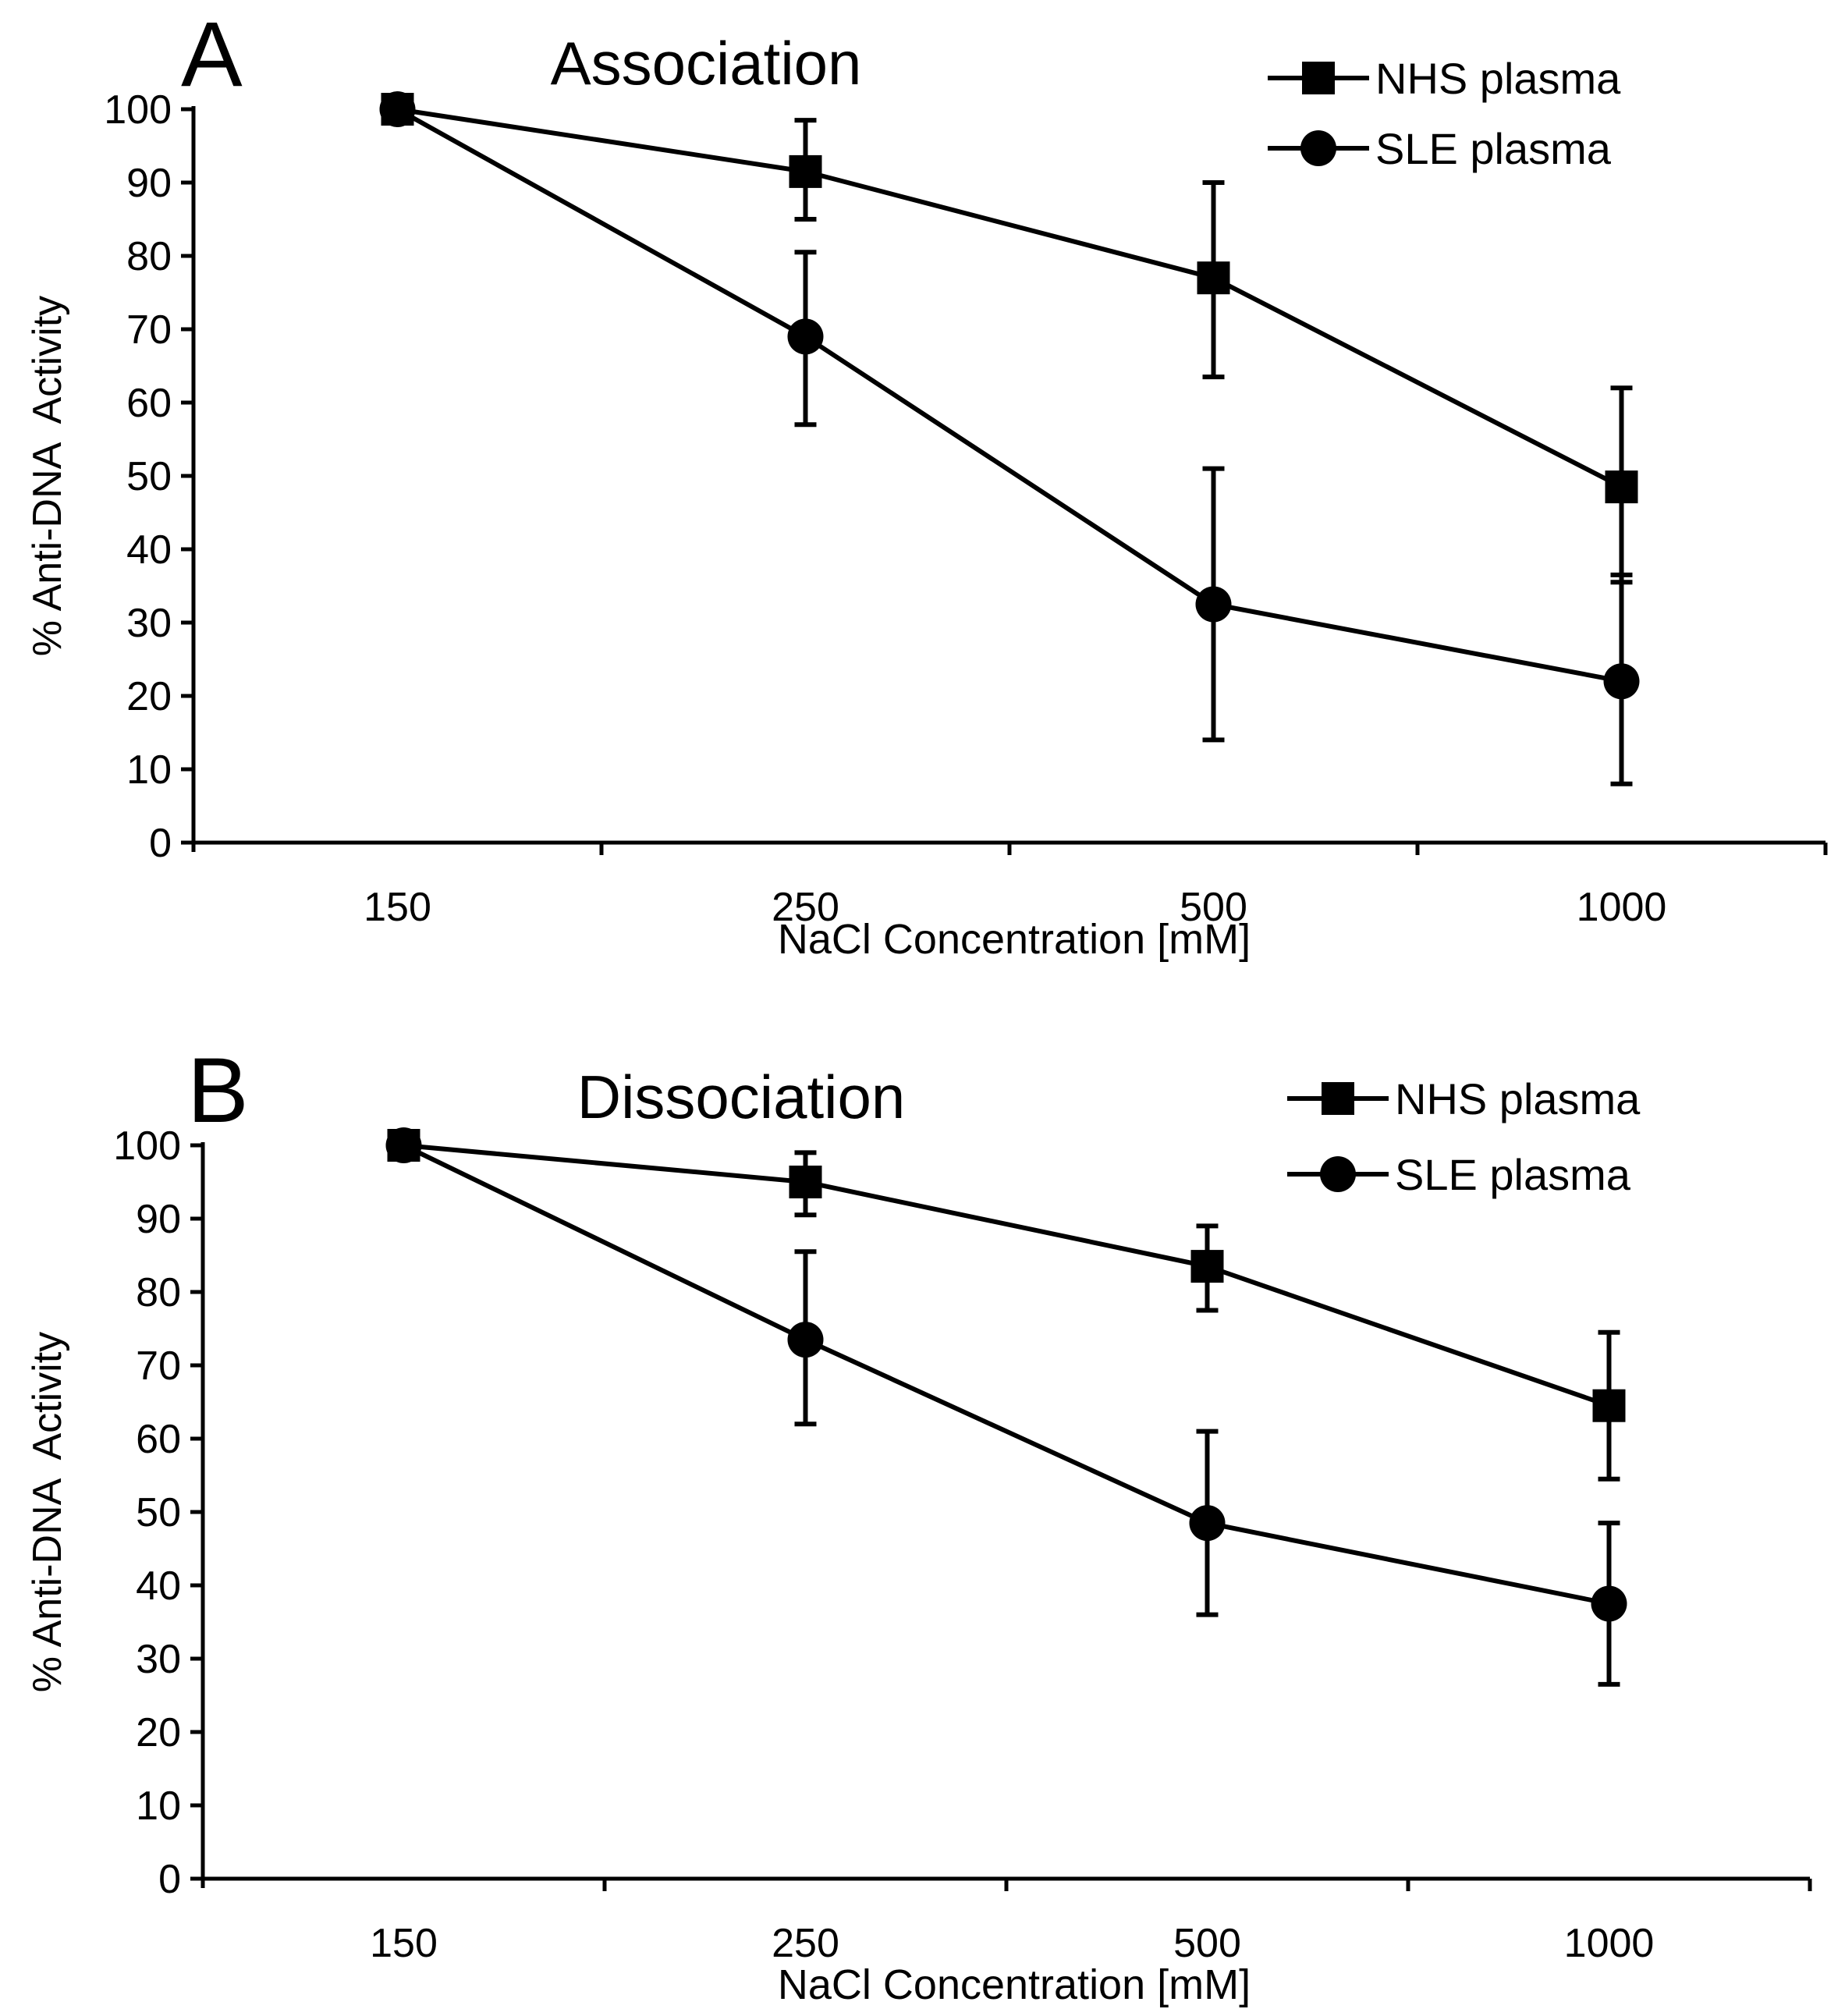 This screenshot has width=1845, height=2016. Describe the element at coordinates (212, 55) in the screenshot. I see `panel-letter: A` at that location.